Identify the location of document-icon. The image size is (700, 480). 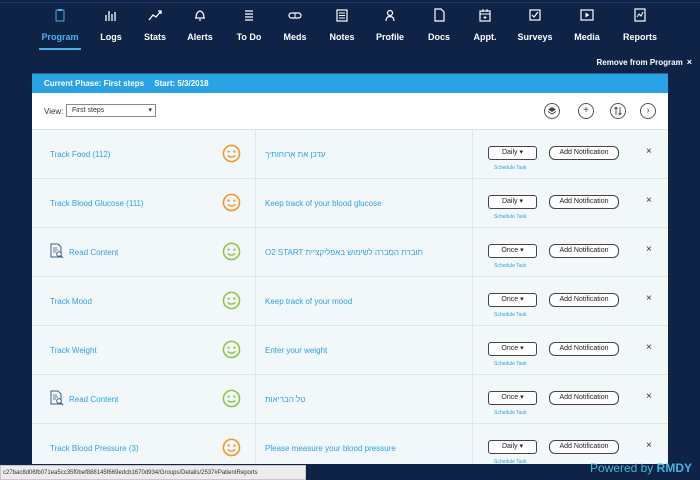
(439, 17).